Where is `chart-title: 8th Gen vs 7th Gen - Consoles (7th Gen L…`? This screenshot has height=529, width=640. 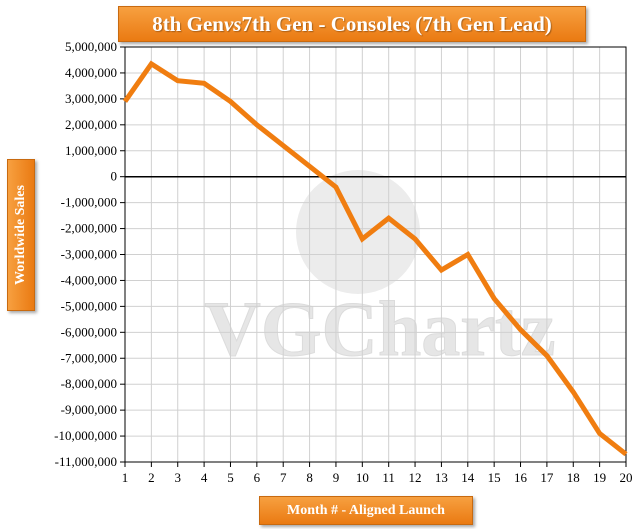
chart-title: 8th Gen vs 7th Gen - Consoles (7th Gen L… is located at coordinates (352, 24).